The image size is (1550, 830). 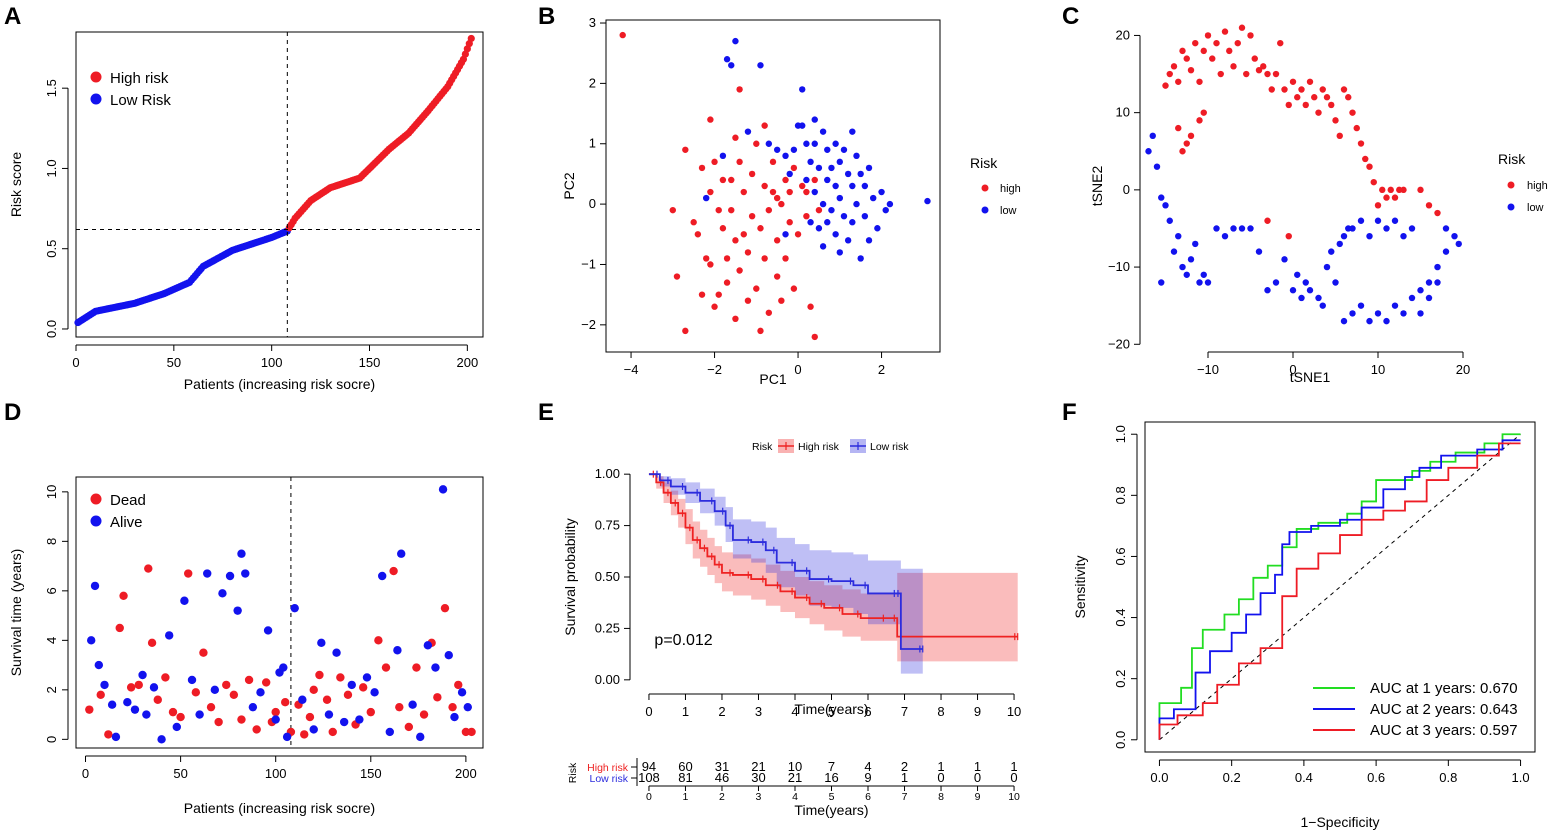 I want to click on legend-label: AUC at 1 years: 0.670, so click(x=1444, y=688).